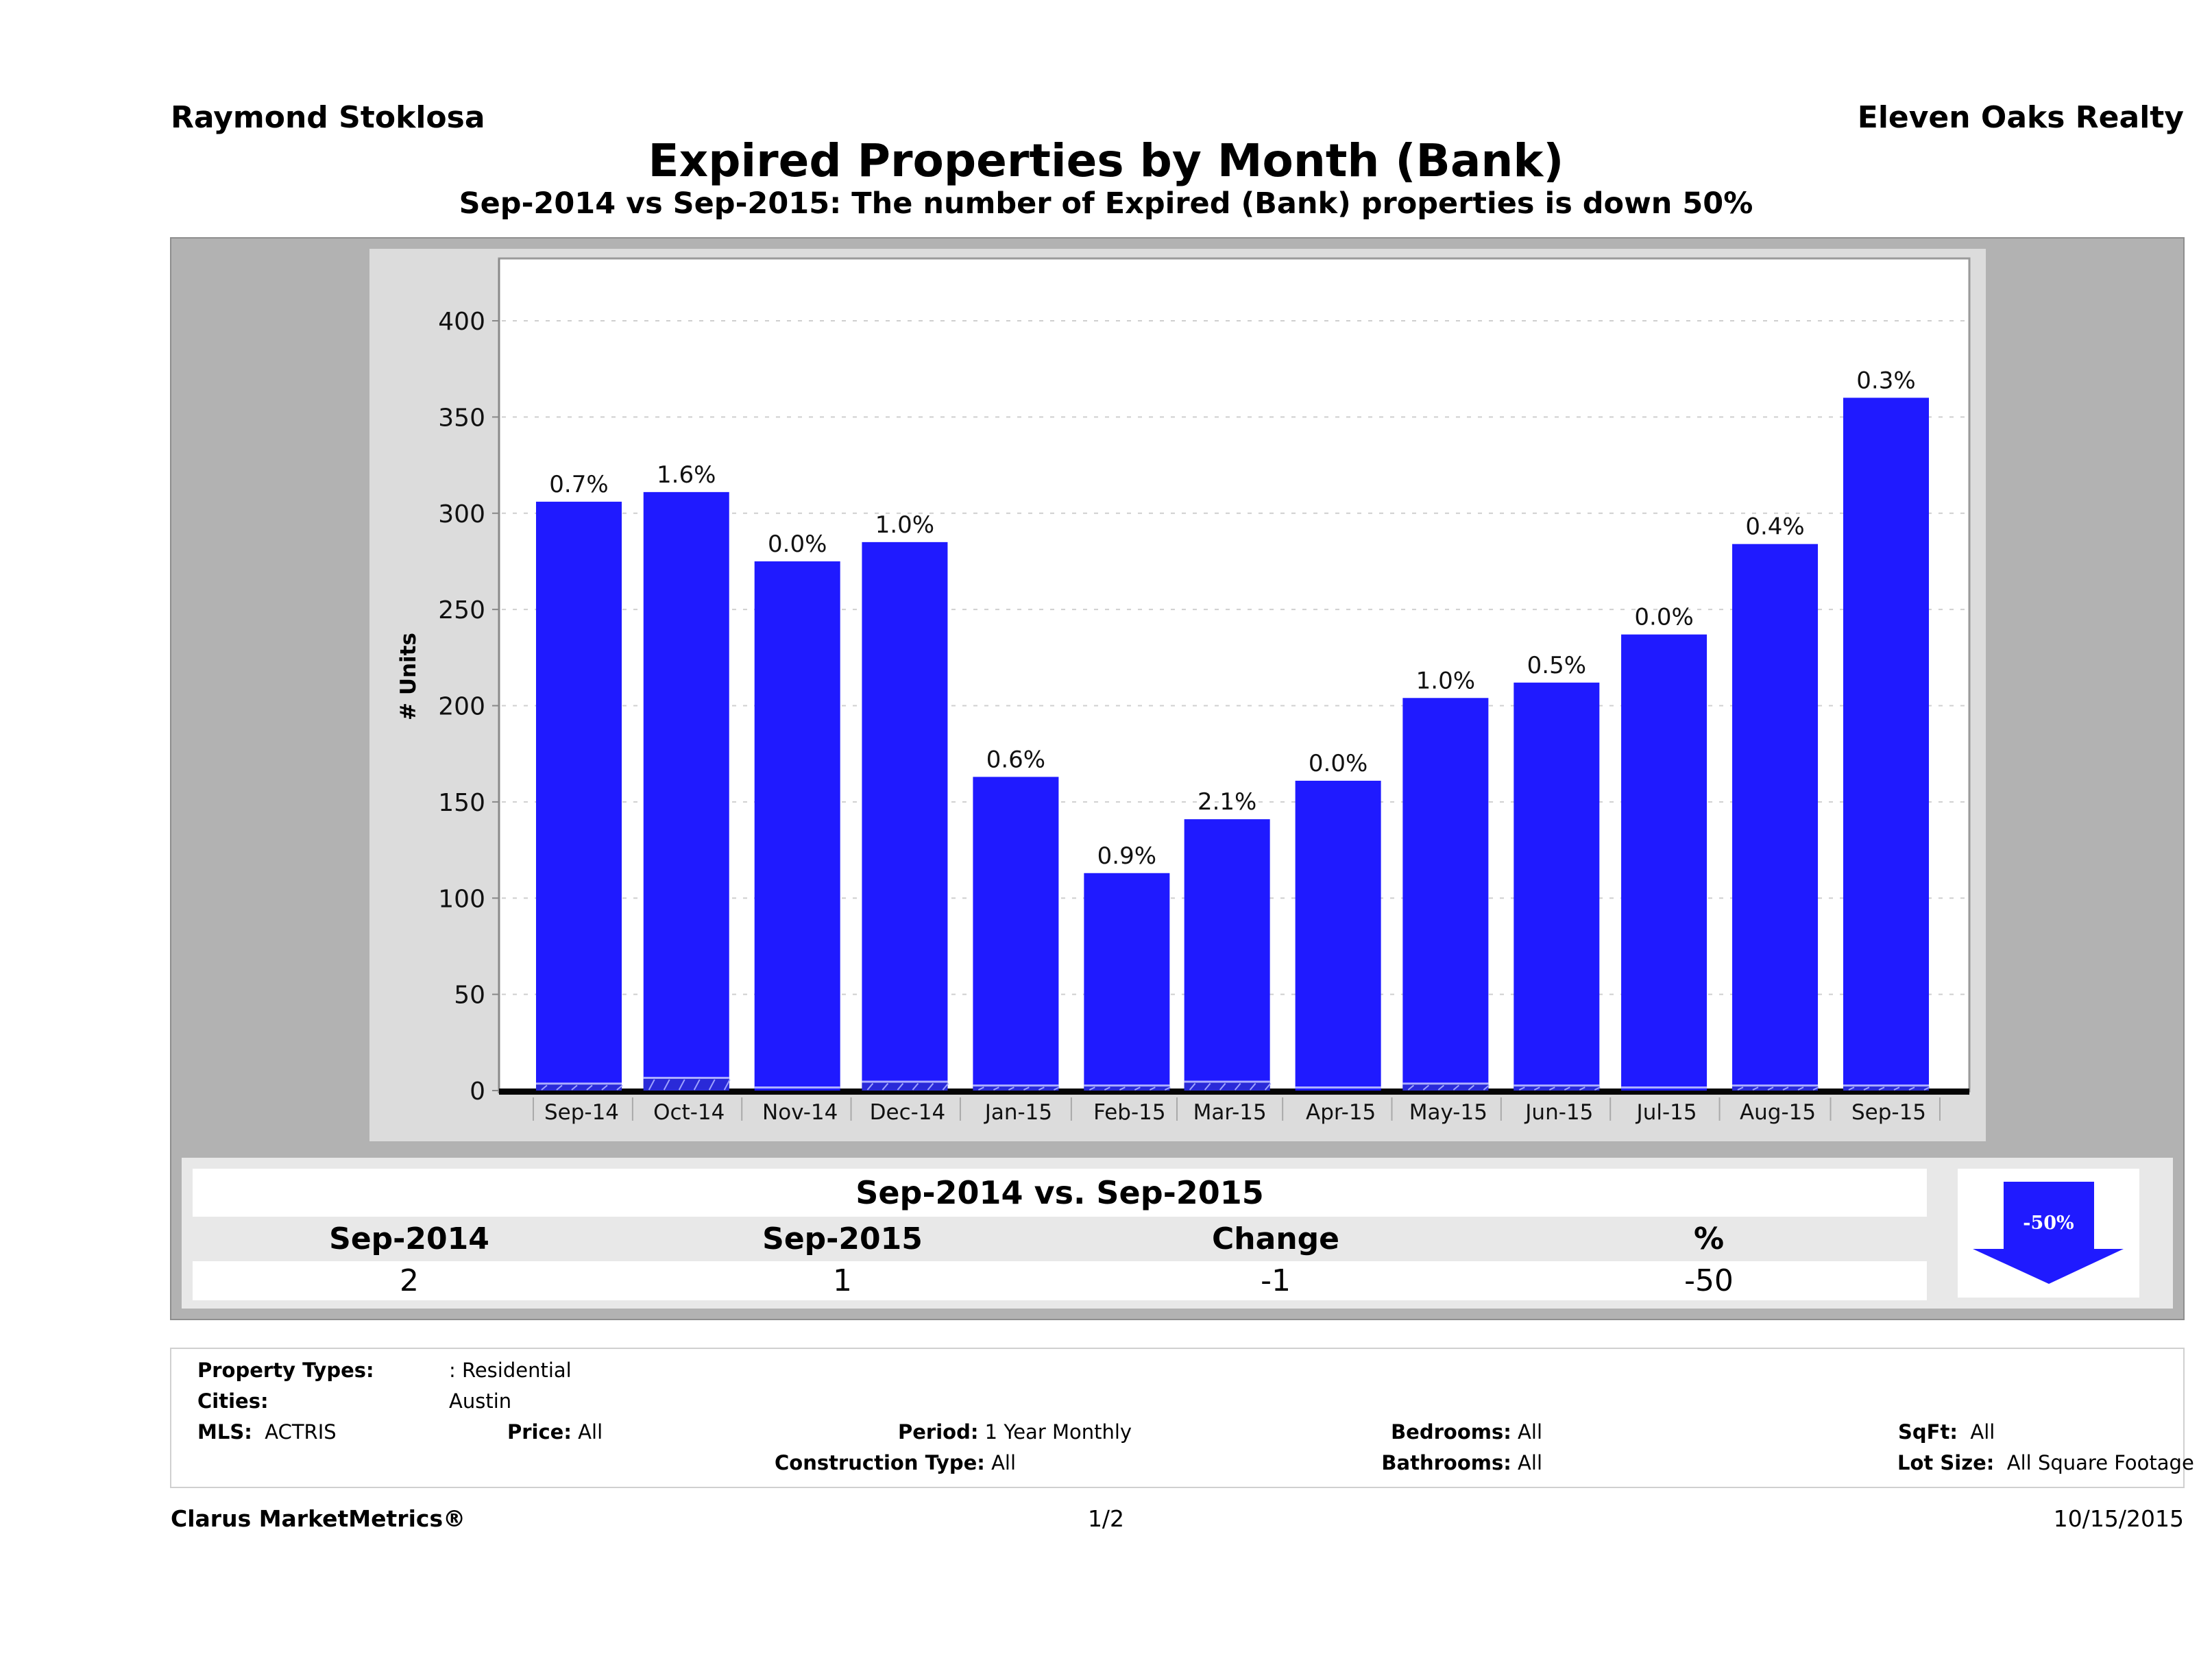 This screenshot has height=1678, width=2212. What do you see at coordinates (2048, 1223) in the screenshot?
I see `change-badge-label: -50%` at bounding box center [2048, 1223].